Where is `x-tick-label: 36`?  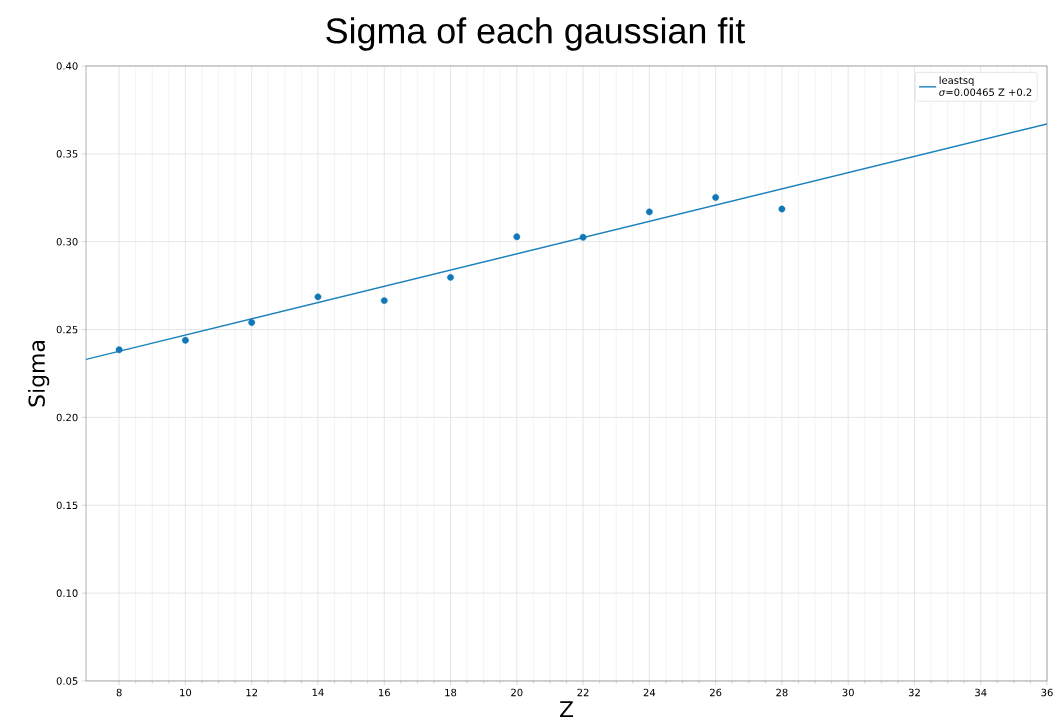 x-tick-label: 36 is located at coordinates (1047, 692).